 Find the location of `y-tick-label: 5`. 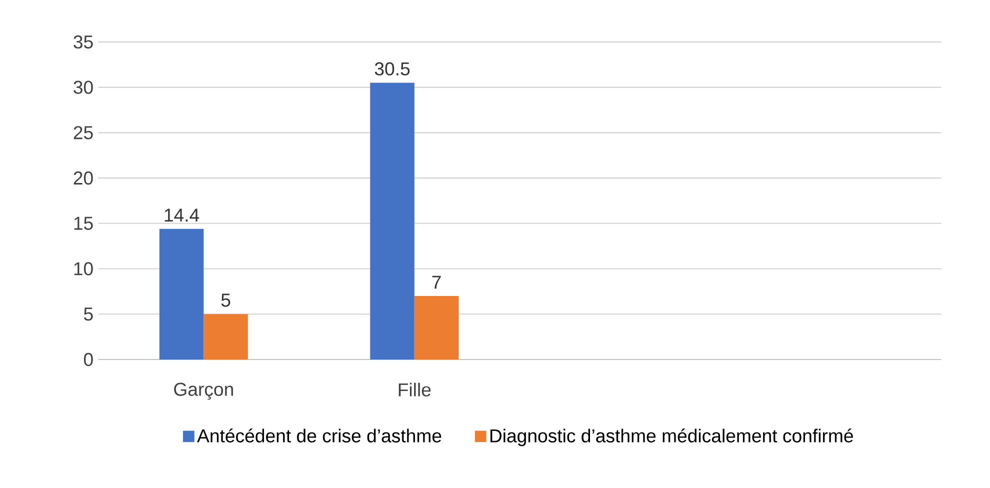

y-tick-label: 5 is located at coordinates (88, 314).